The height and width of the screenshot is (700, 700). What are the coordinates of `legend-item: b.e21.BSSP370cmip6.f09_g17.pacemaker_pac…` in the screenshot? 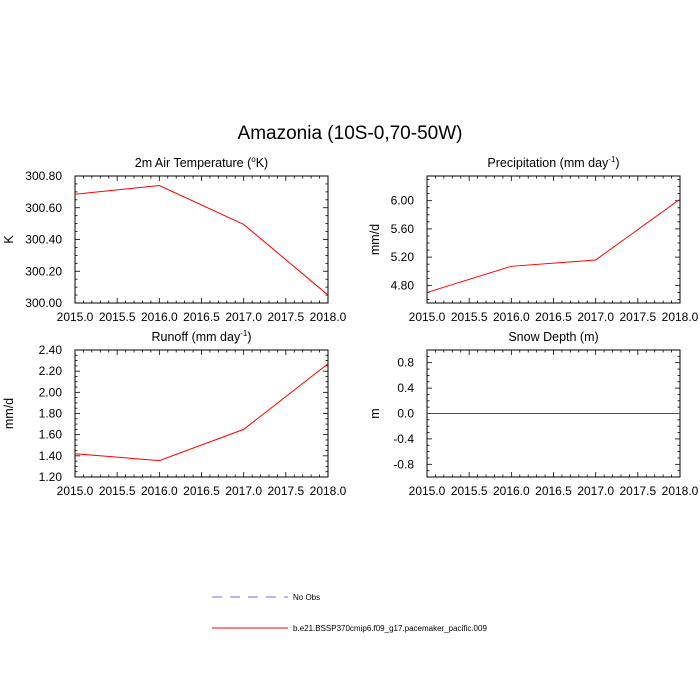 It's located at (349, 628).